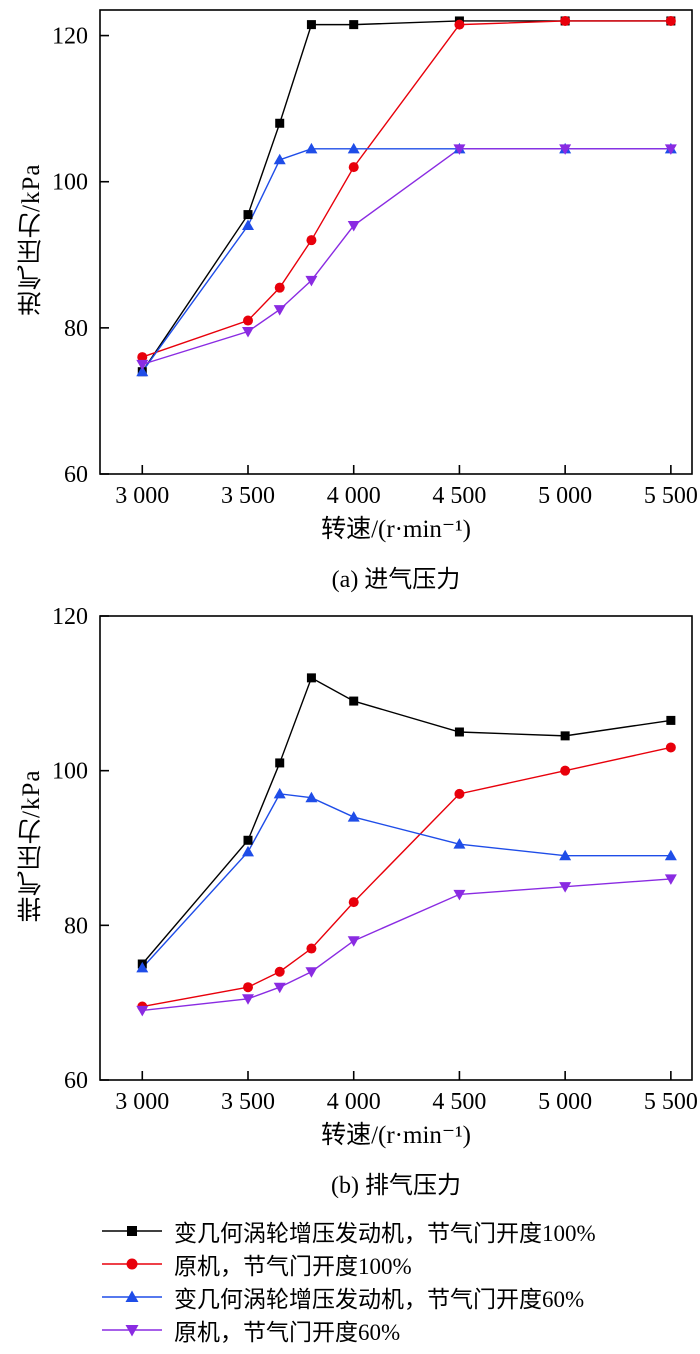  Describe the element at coordinates (385, 1233) in the screenshot. I see `legend-label: 变几何涡轮增压发动机，节气门开度100%` at that location.